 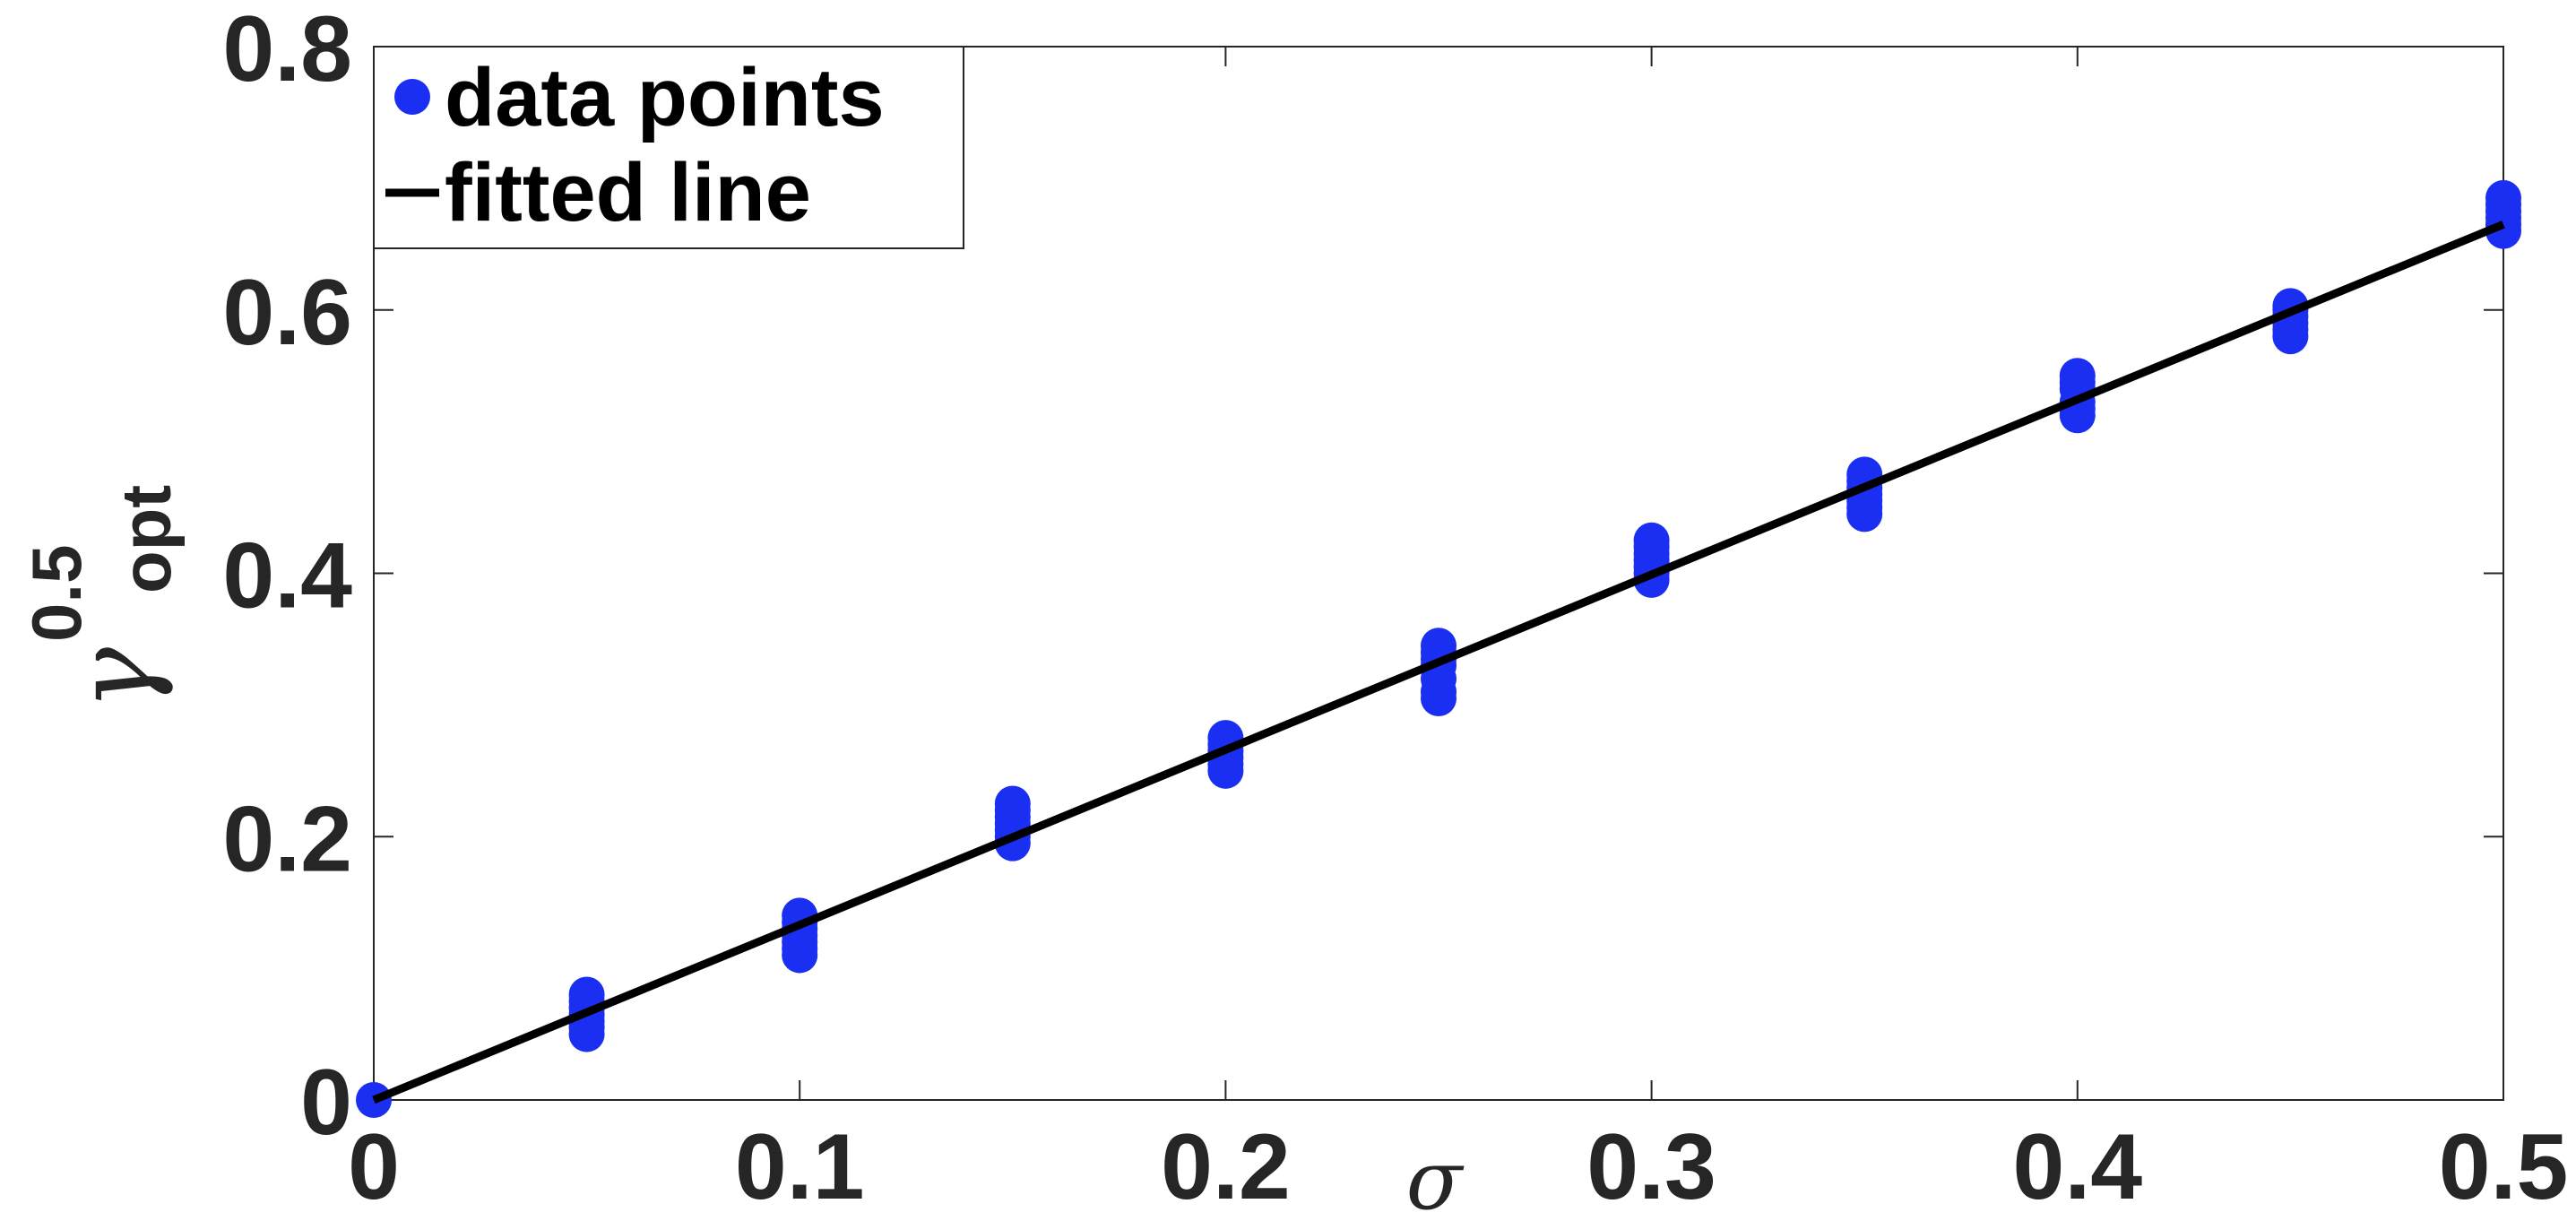 I want to click on legend-label-fitted-line: fitted line, so click(x=628, y=192).